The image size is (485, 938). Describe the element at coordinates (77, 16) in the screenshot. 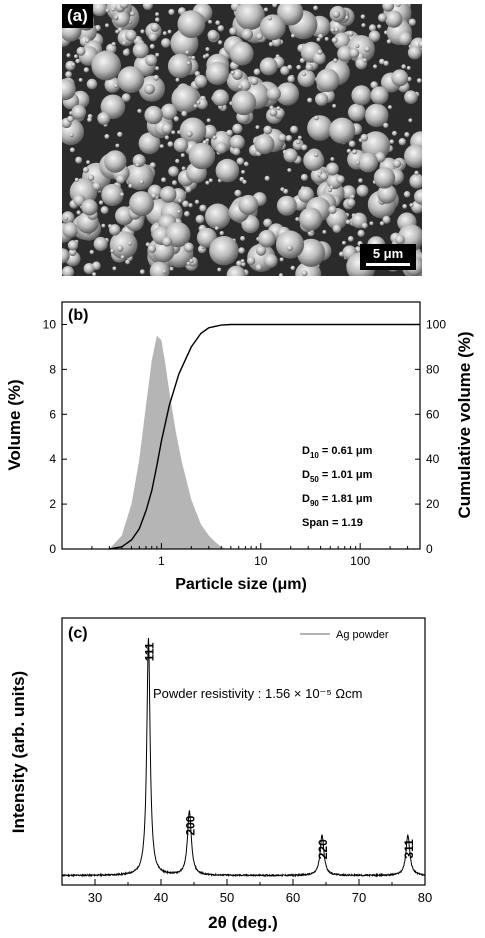

I see `panel-a-label: (a)` at that location.